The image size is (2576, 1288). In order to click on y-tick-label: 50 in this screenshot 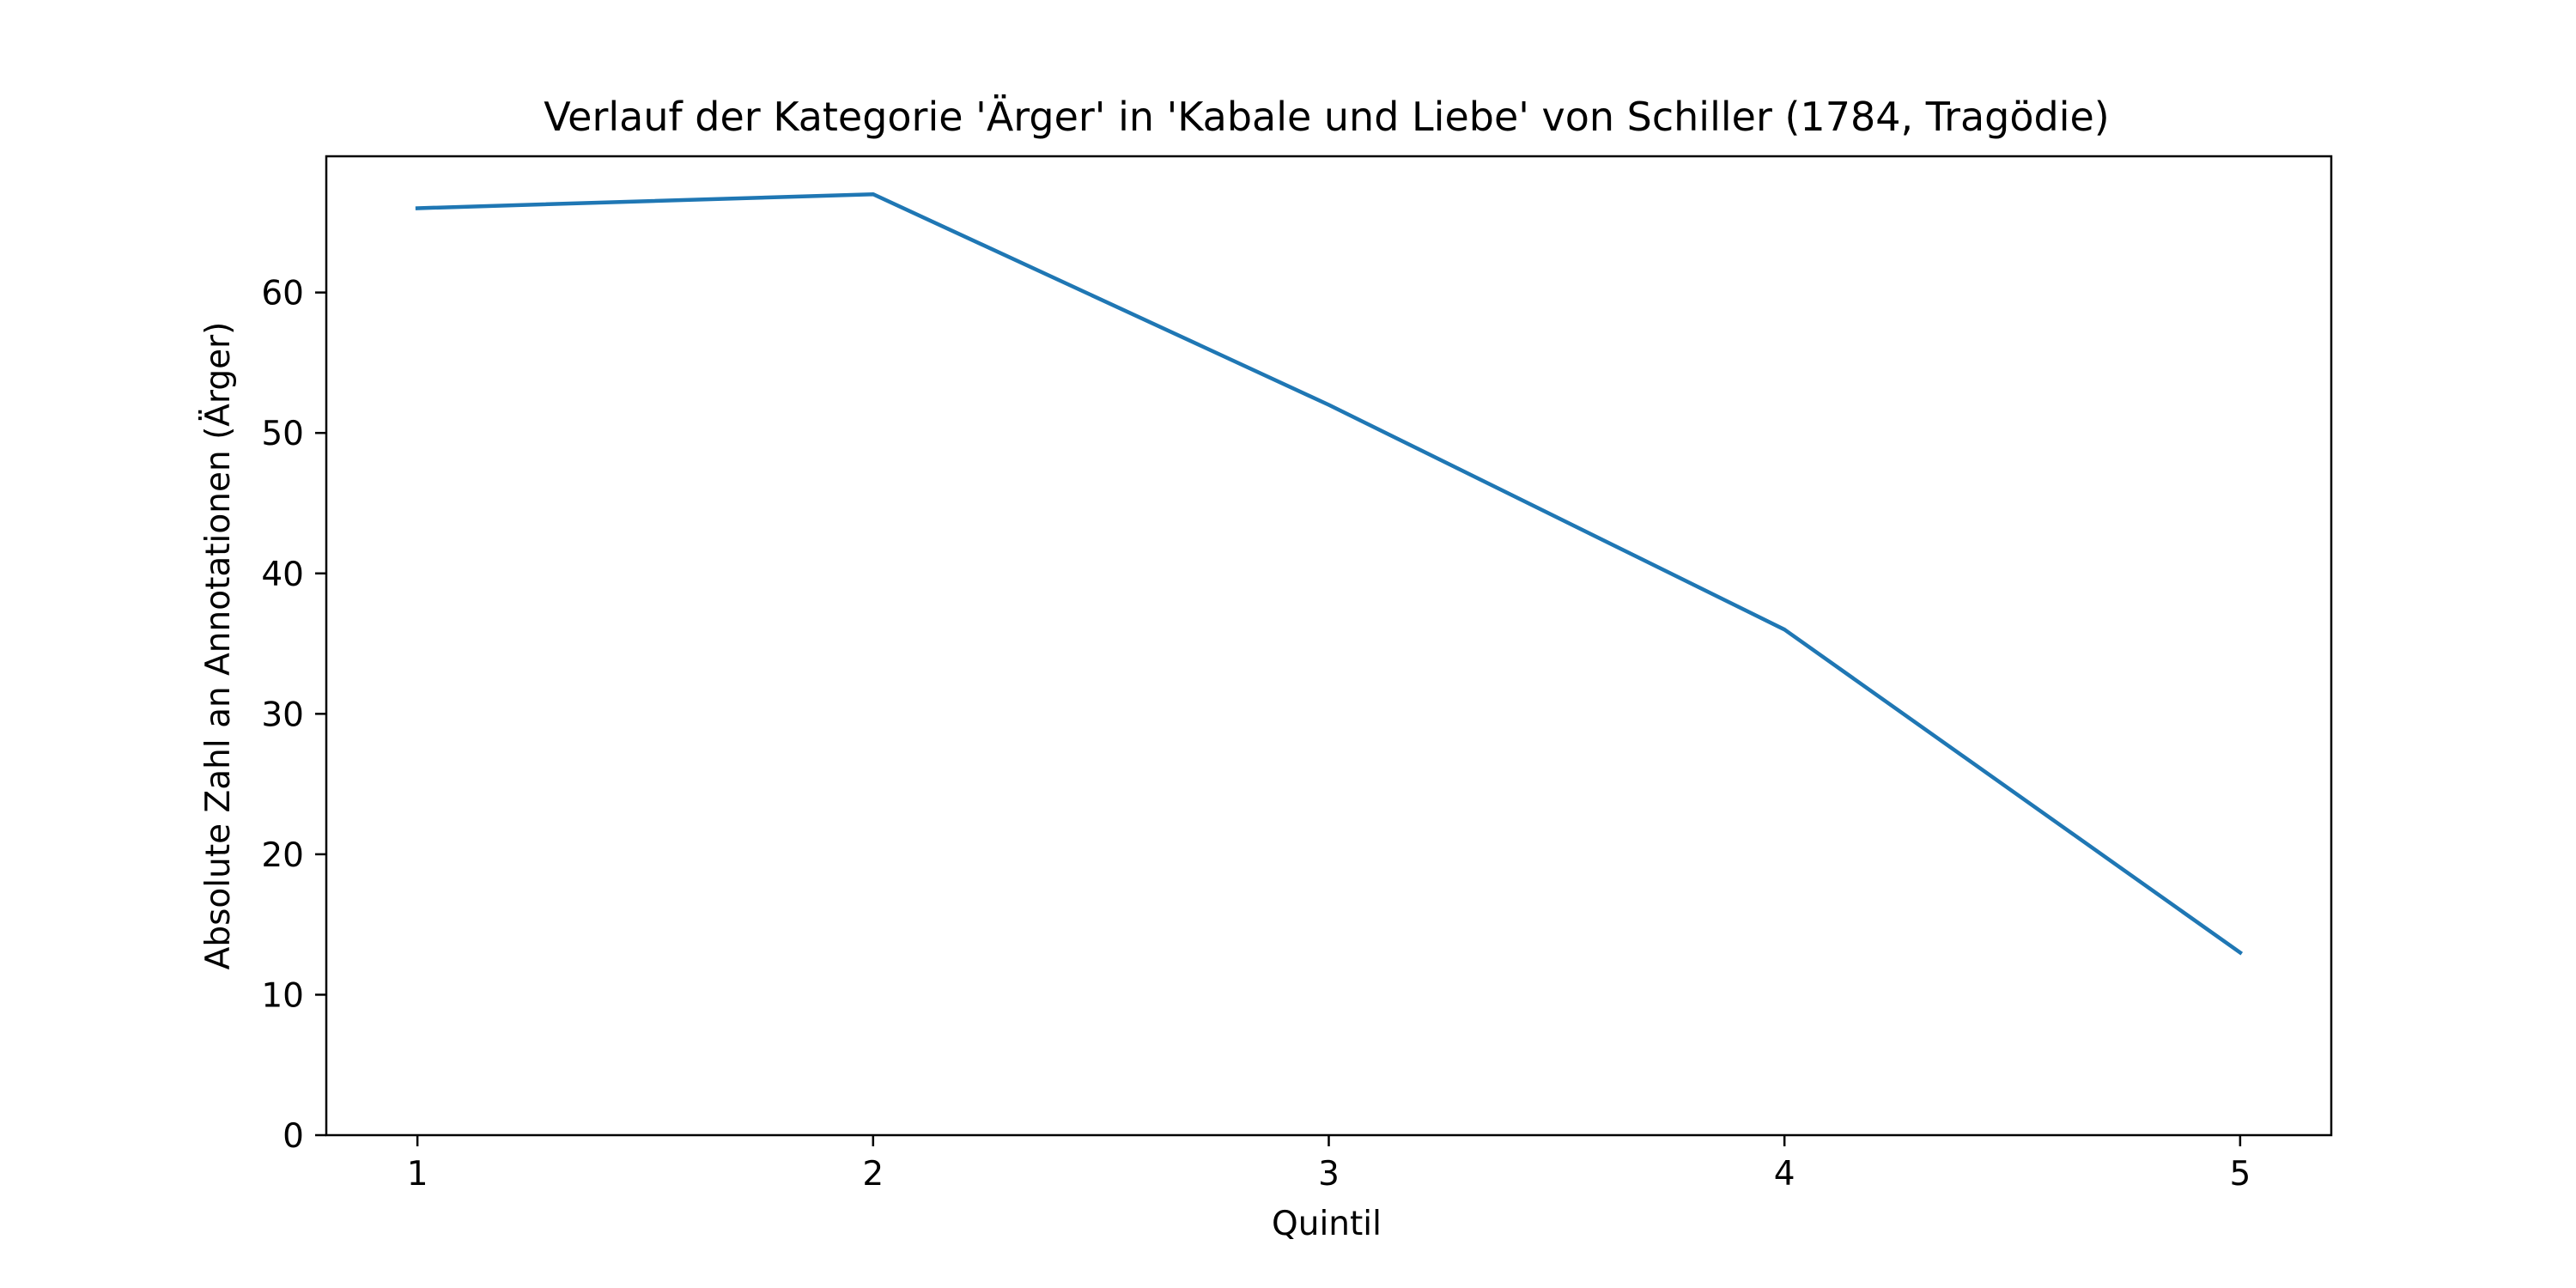, I will do `click(282, 434)`.